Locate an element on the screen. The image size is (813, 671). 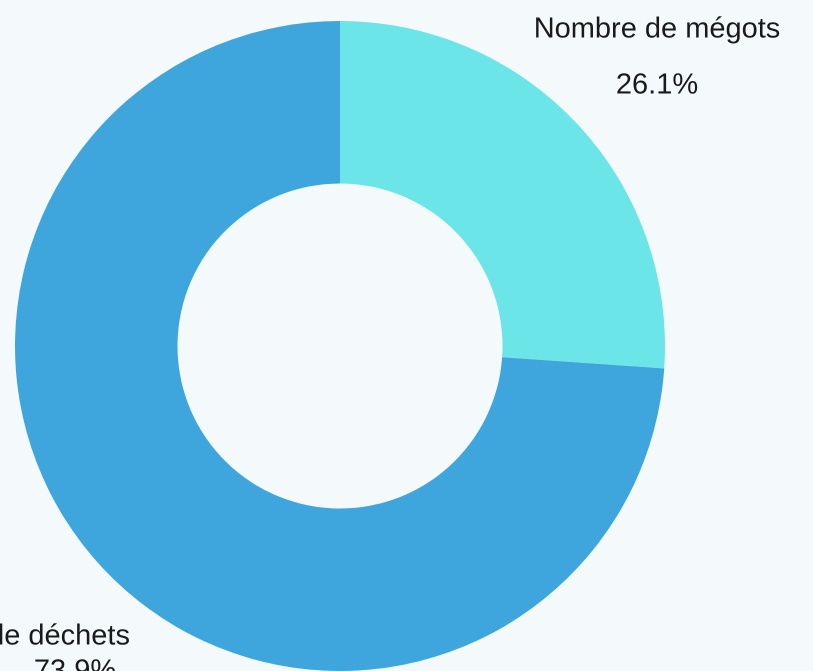
slice-label: Nombre de déchets is located at coordinates (65, 636).